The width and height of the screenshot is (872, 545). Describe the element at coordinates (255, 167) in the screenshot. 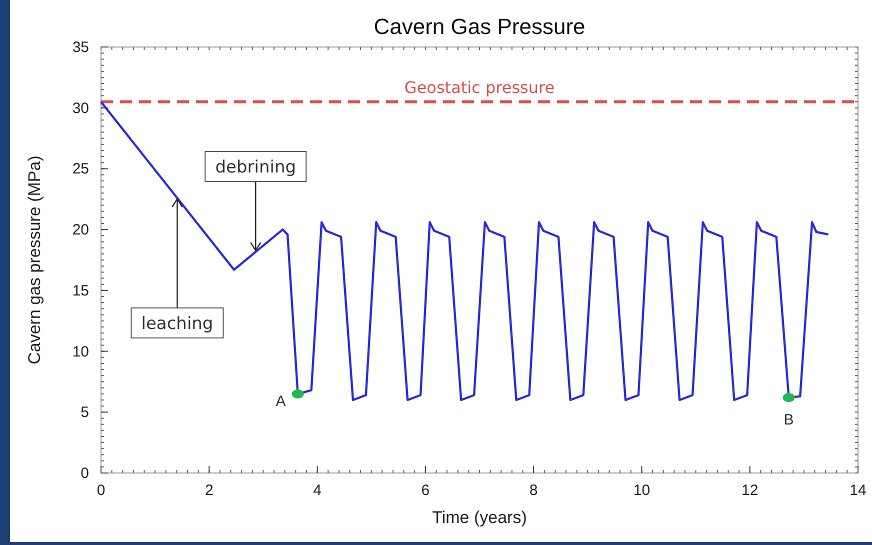

I see `annotation: debrining` at that location.